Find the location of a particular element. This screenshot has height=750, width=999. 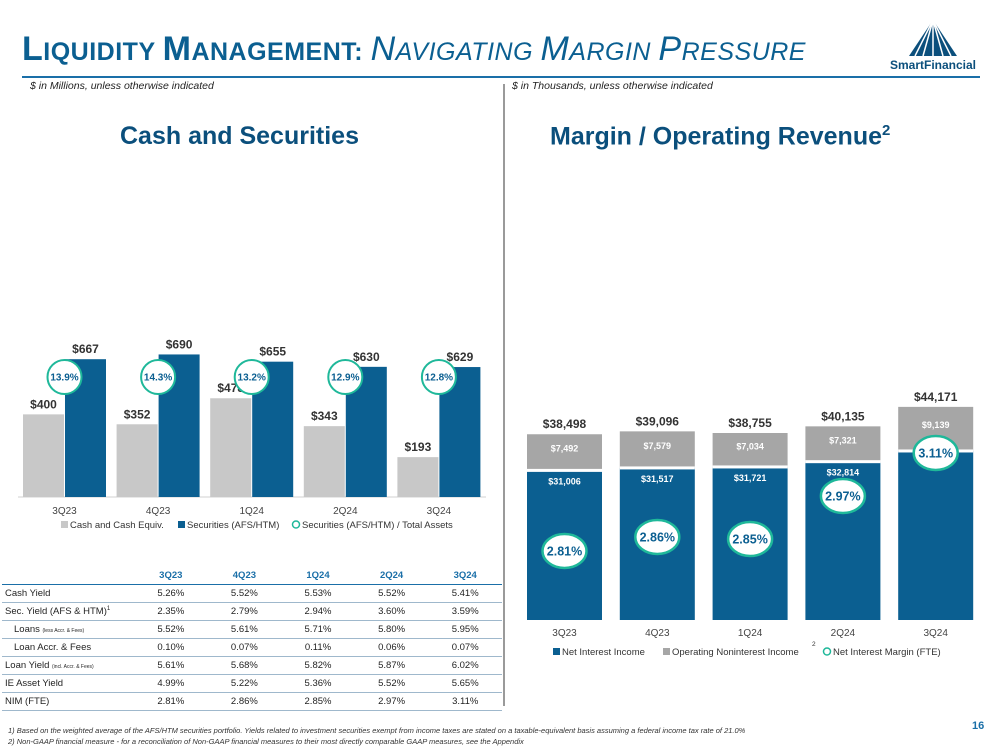

table-header: 2Q24 is located at coordinates (391, 576).